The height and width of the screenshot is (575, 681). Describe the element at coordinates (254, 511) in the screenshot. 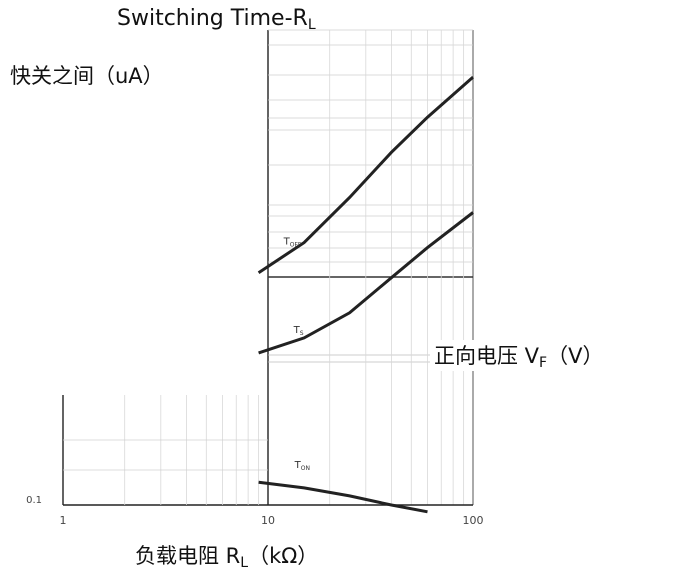

I see `tick-layer: 1 10 100 0.1` at that location.